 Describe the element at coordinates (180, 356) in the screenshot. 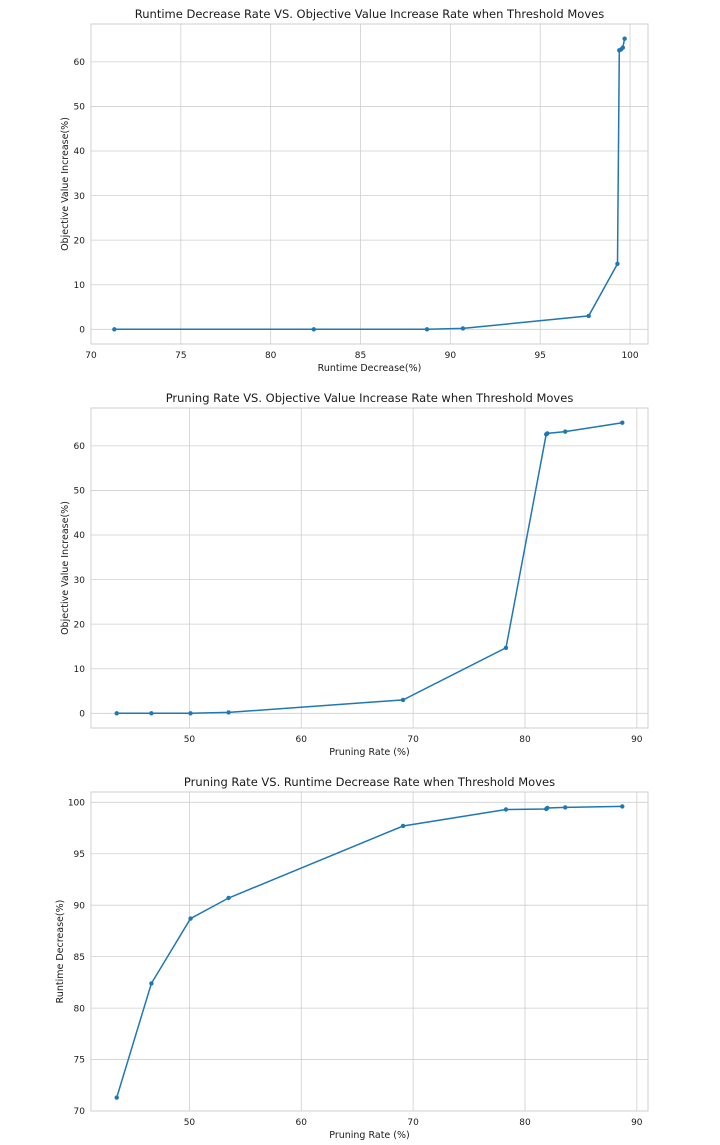

I see `x-tick-label: 75` at that location.